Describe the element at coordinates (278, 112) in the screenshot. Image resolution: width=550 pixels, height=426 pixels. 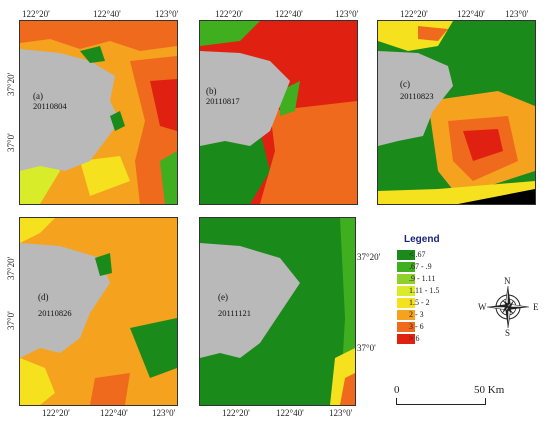
I see `map-panel-b: (b) 20110817` at that location.